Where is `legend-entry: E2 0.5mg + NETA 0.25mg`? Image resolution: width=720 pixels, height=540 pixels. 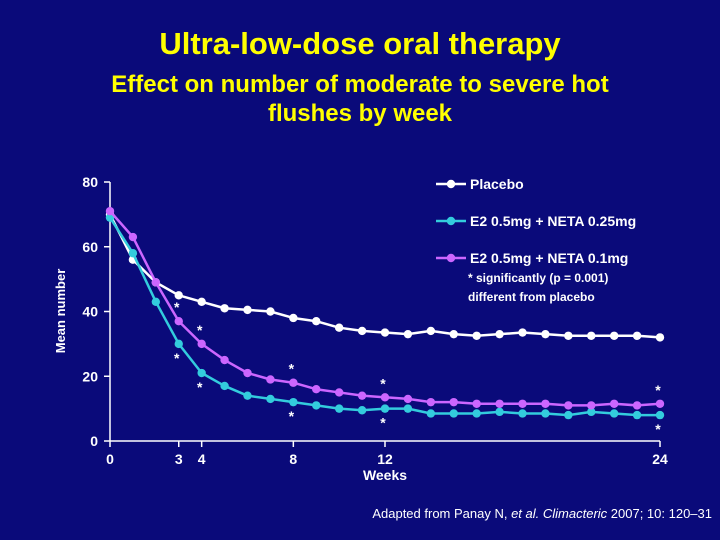 legend-entry: E2 0.5mg + NETA 0.25mg is located at coordinates (536, 221).